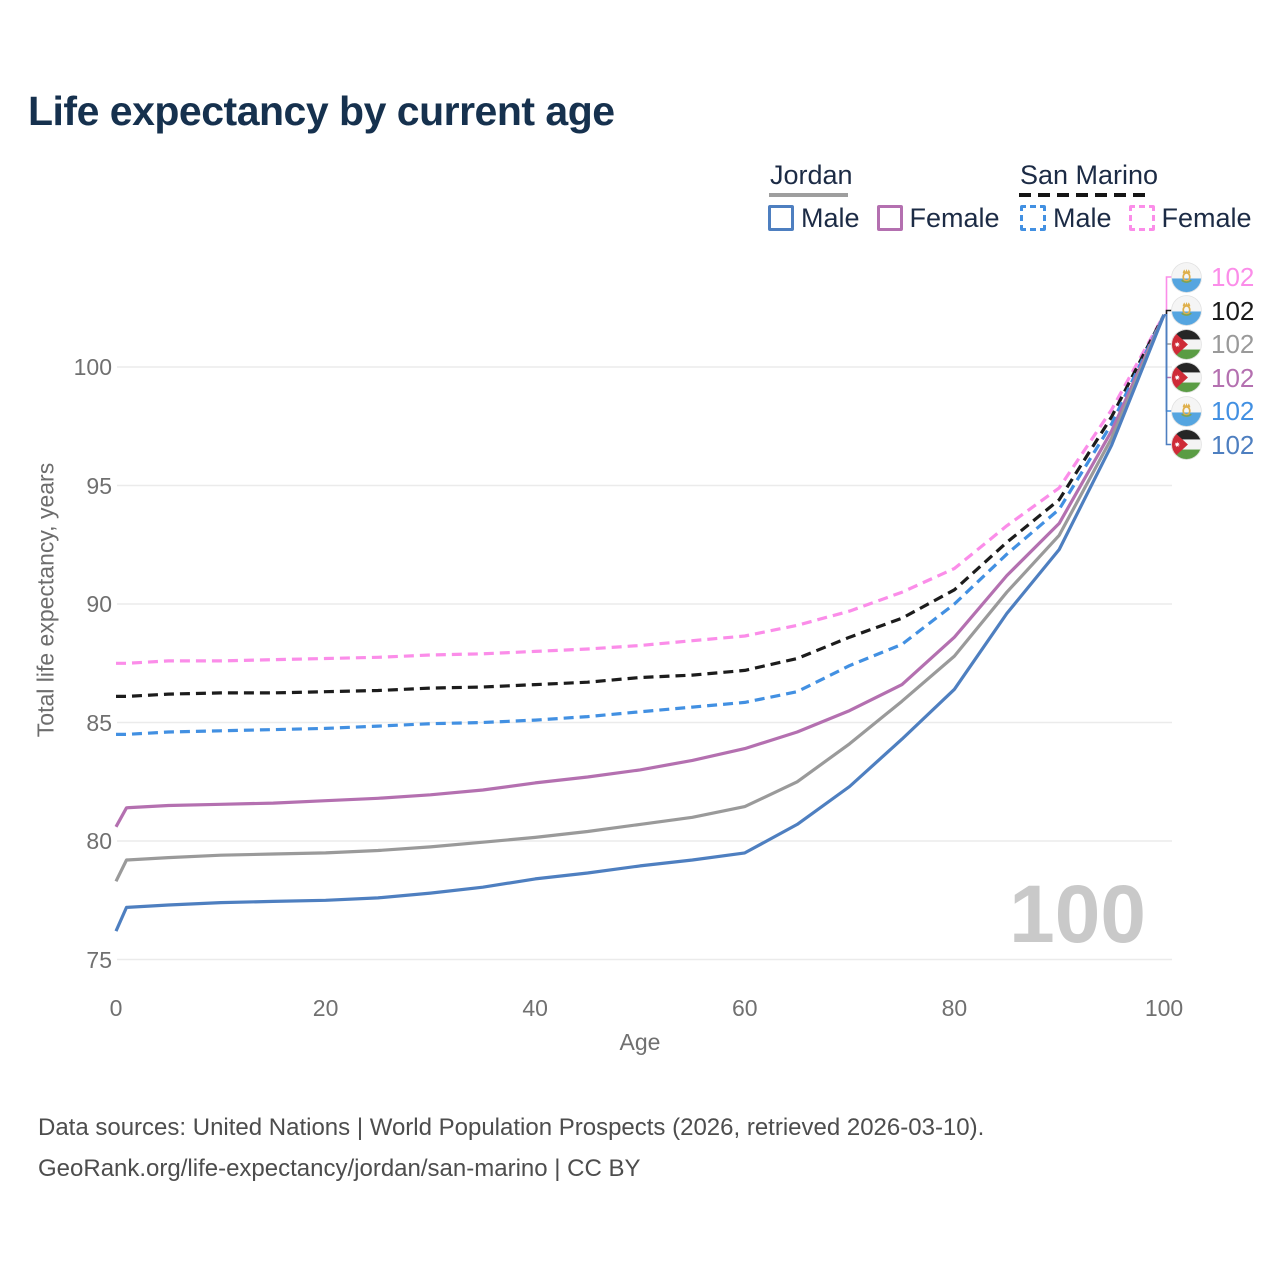 Image resolution: width=1280 pixels, height=1280 pixels. What do you see at coordinates (640, 1042) in the screenshot?
I see `x-axis-title: Age` at bounding box center [640, 1042].